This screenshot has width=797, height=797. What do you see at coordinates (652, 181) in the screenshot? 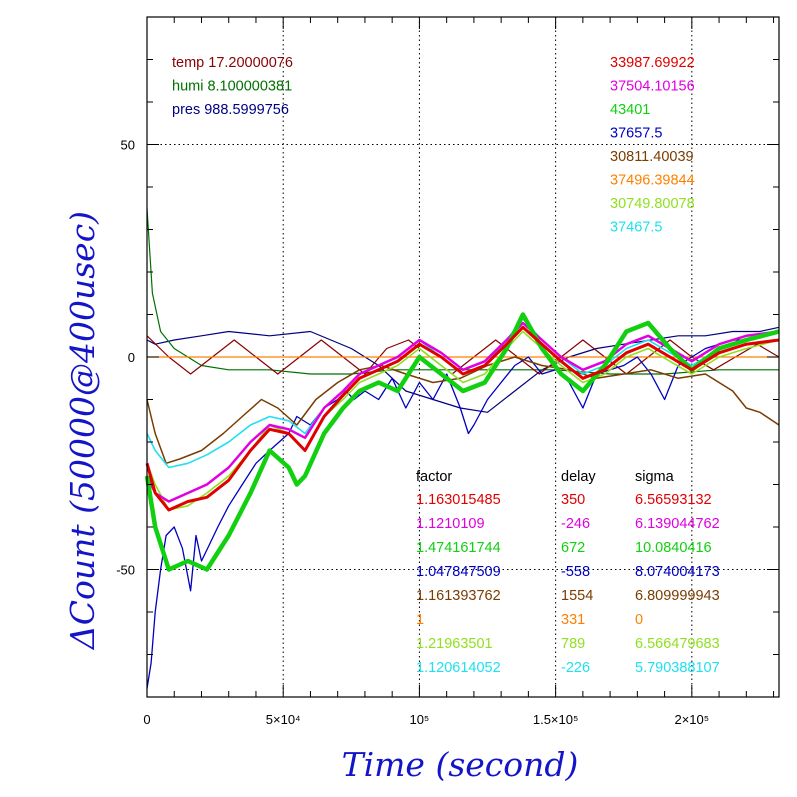
I see `count-value: 37496.39844` at bounding box center [652, 181].